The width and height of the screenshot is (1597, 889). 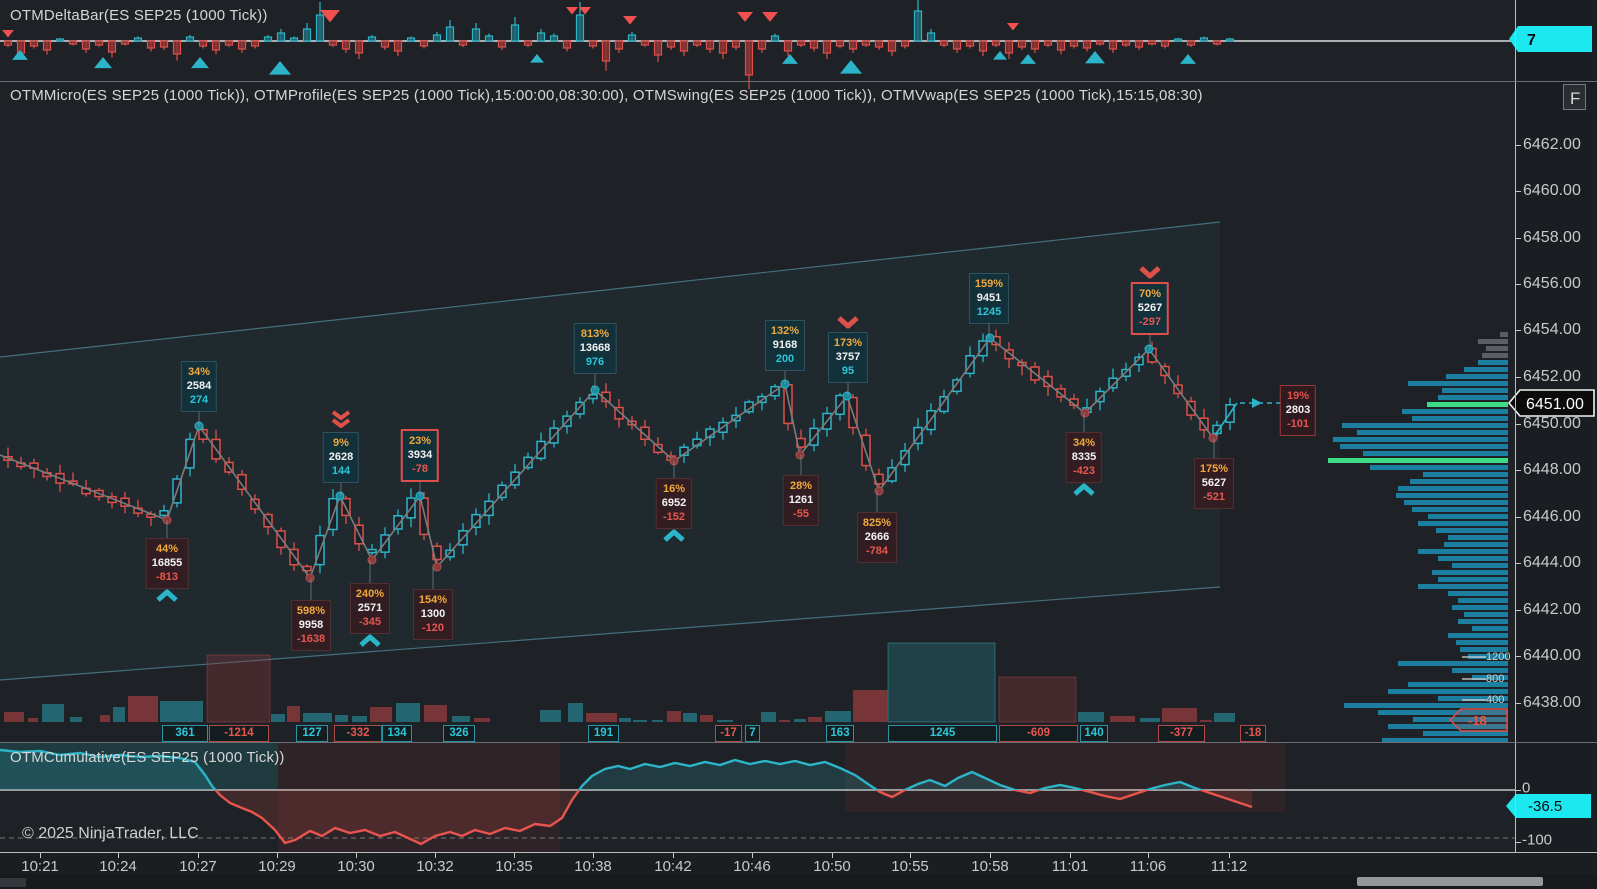 I want to click on annotation-value: -101, so click(x=1298, y=424).